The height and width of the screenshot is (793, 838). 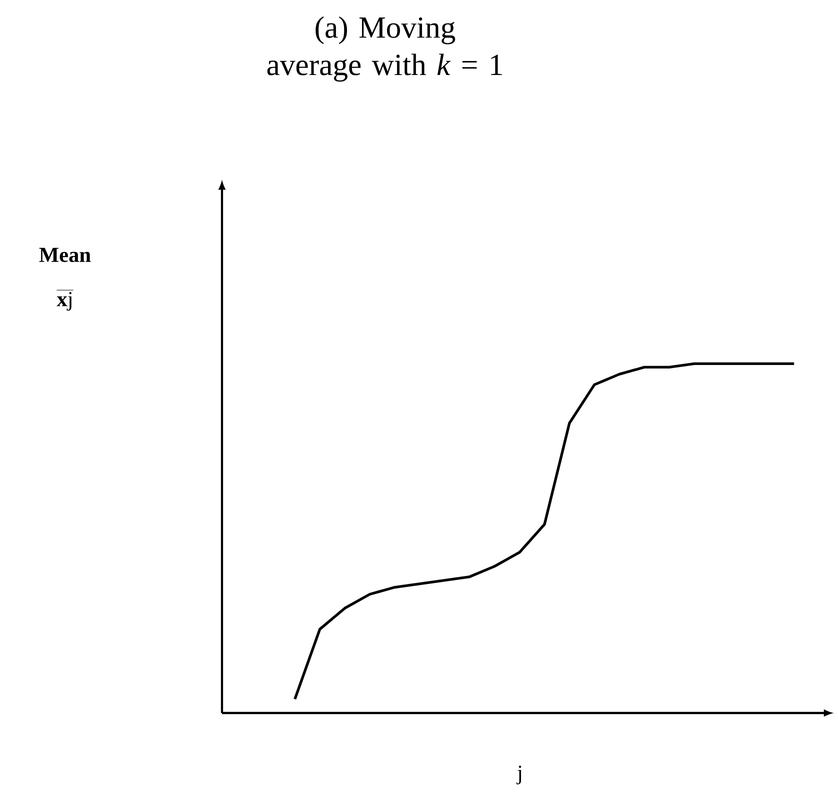 I want to click on text: Mean, so click(x=65, y=255).